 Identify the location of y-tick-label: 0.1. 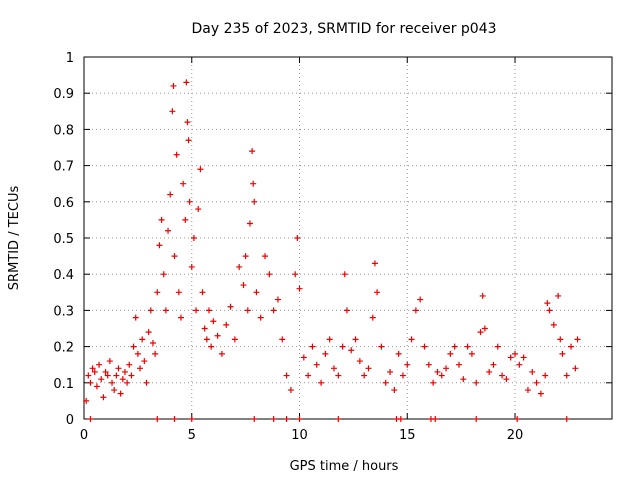
(63, 384).